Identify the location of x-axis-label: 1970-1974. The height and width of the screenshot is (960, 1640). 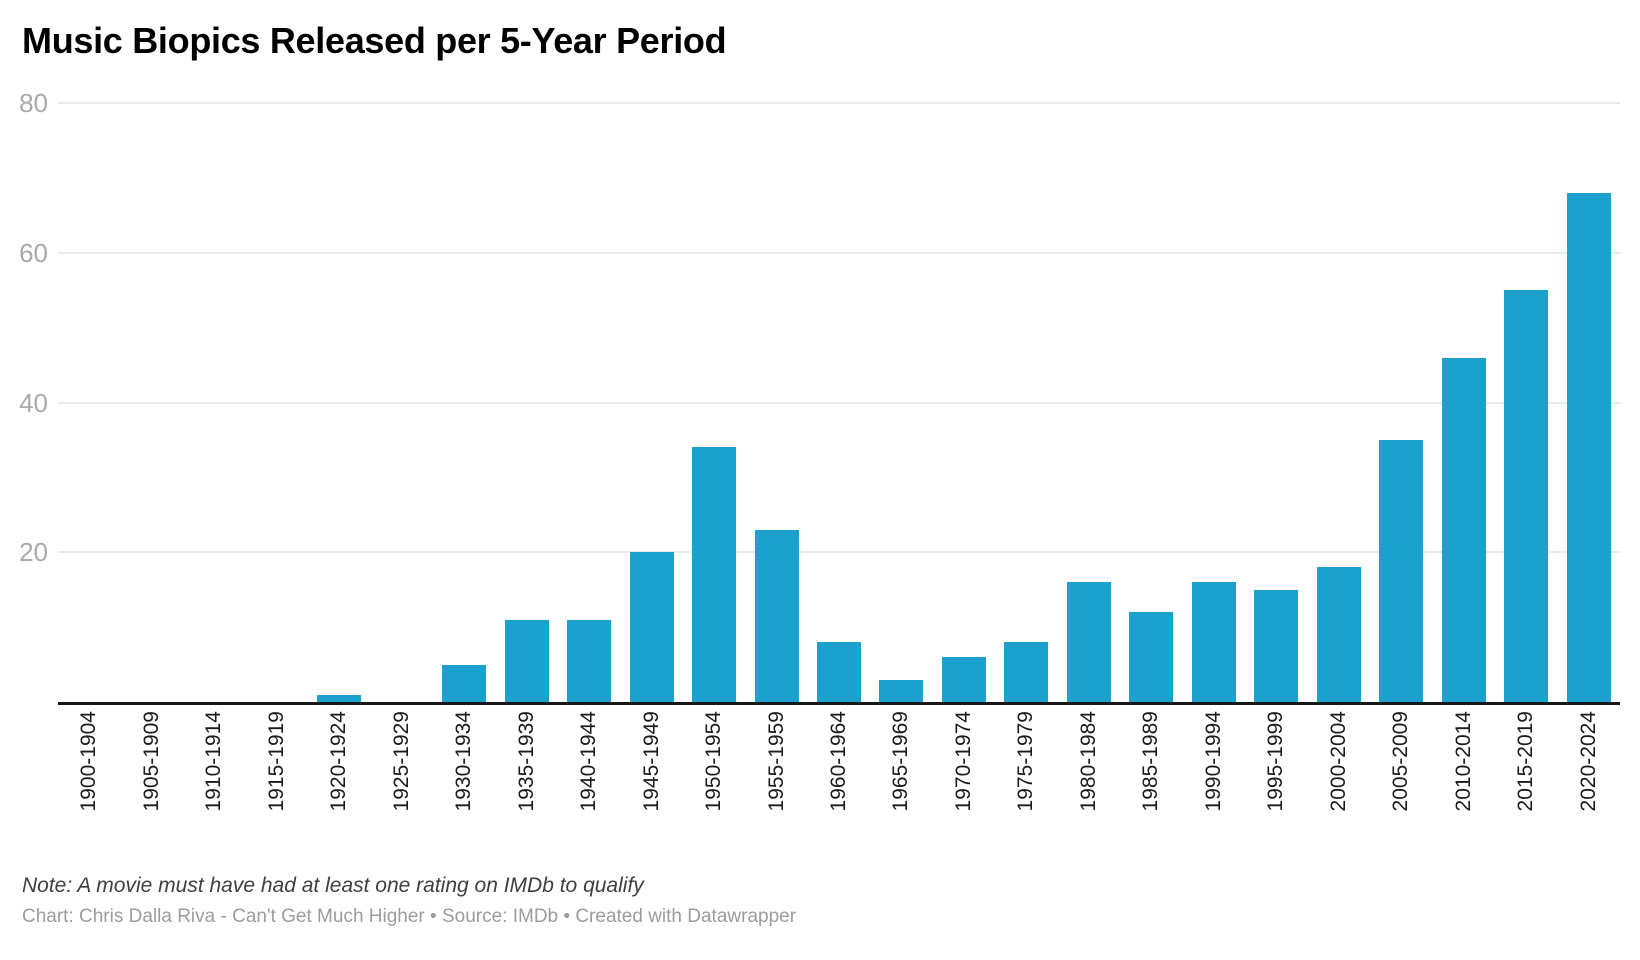
(963, 761).